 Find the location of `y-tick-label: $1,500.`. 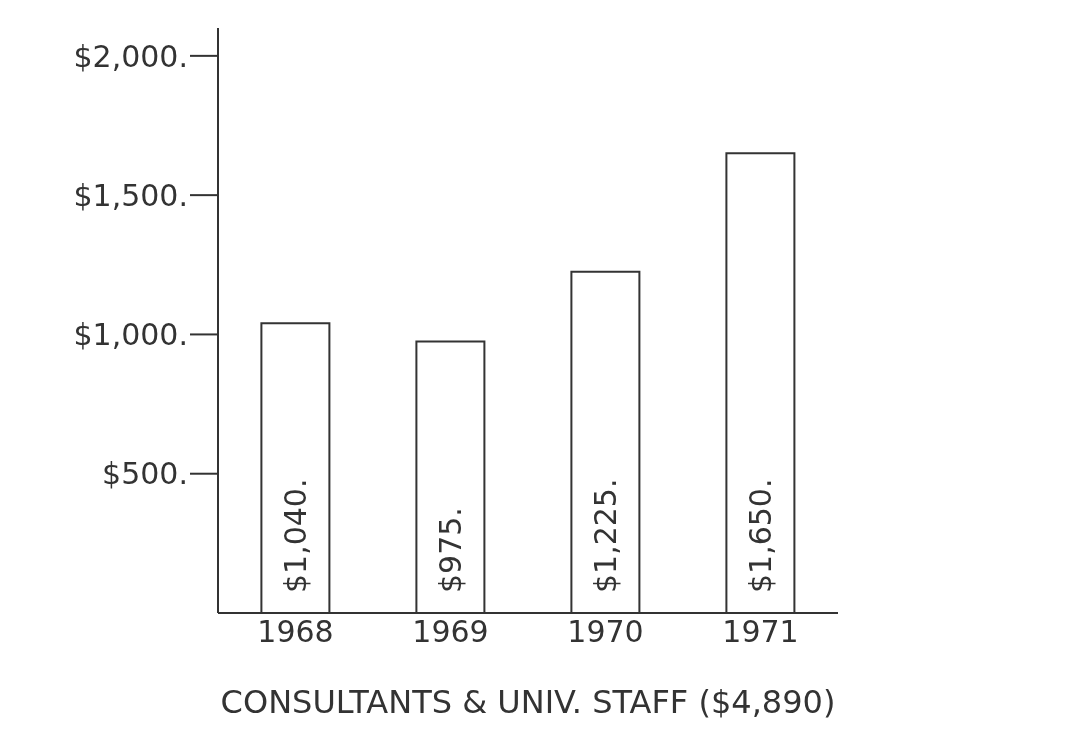

y-tick-label: $1,500. is located at coordinates (130, 195).